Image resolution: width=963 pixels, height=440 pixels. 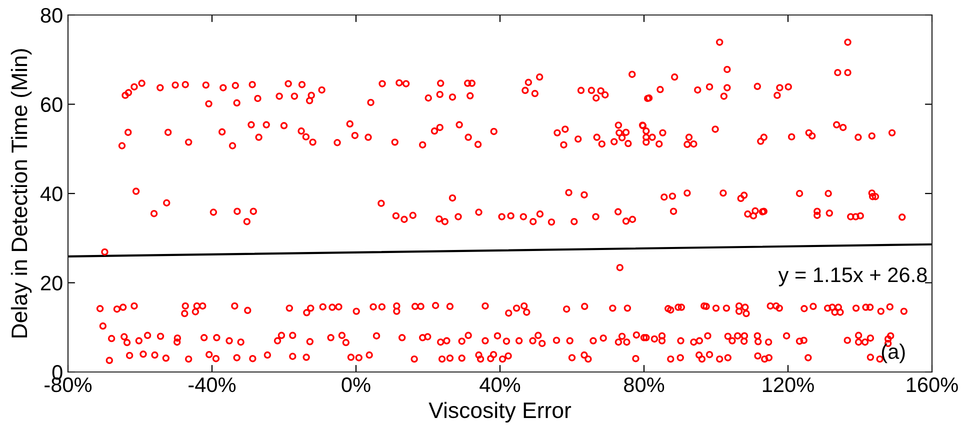 What do you see at coordinates (788, 384) in the screenshot?
I see `x-tick-label: 120%` at bounding box center [788, 384].